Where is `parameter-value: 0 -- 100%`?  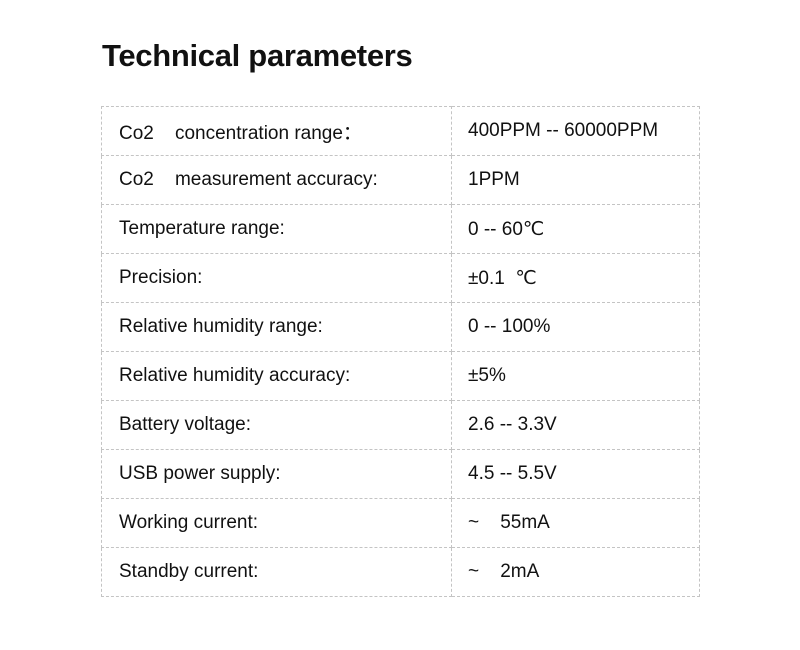
parameter-value: 0 -- 100% is located at coordinates (575, 327).